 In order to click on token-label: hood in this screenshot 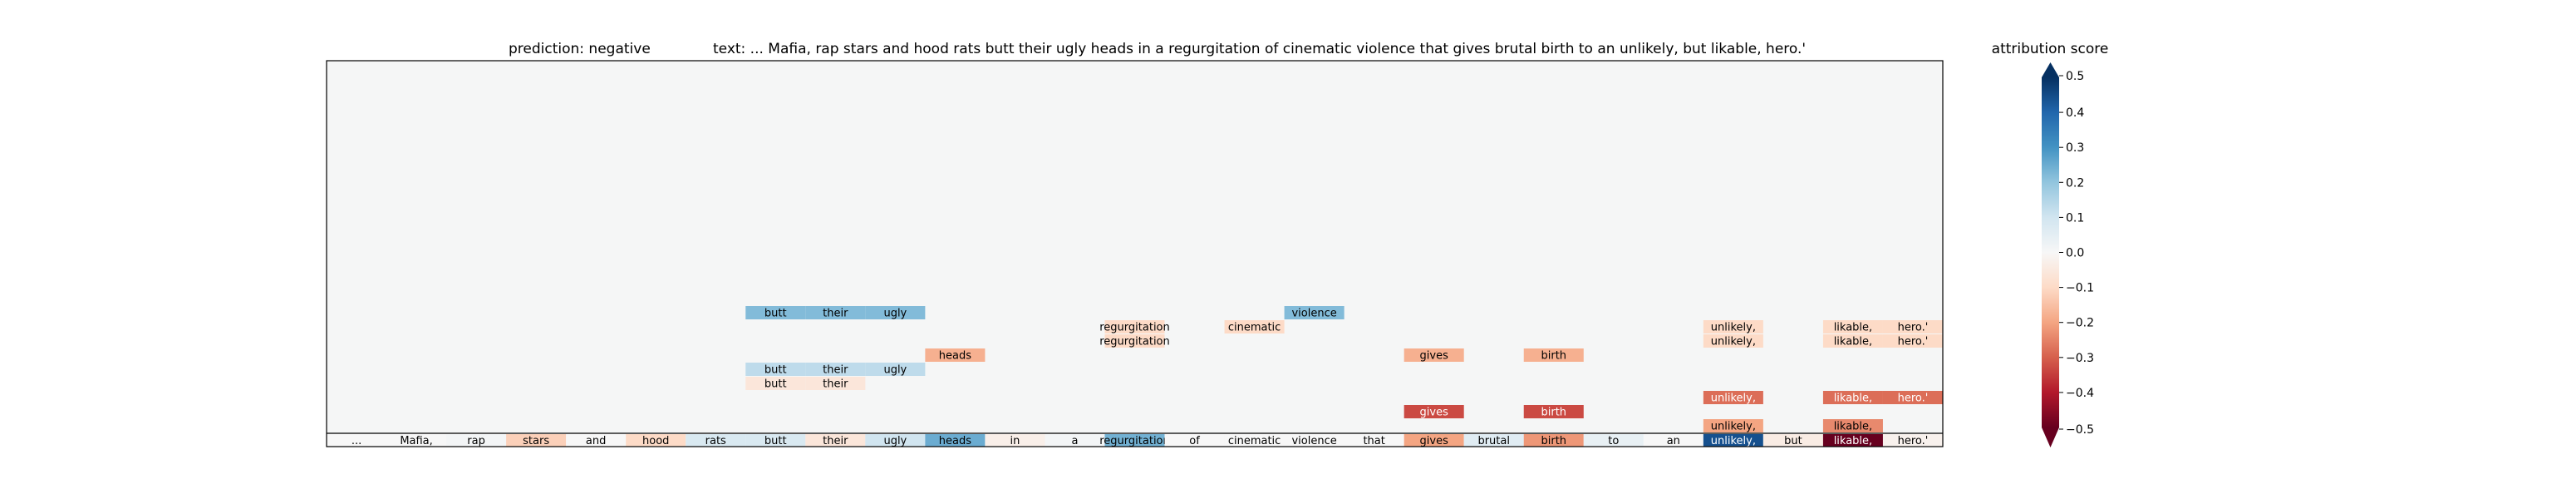, I will do `click(655, 441)`.